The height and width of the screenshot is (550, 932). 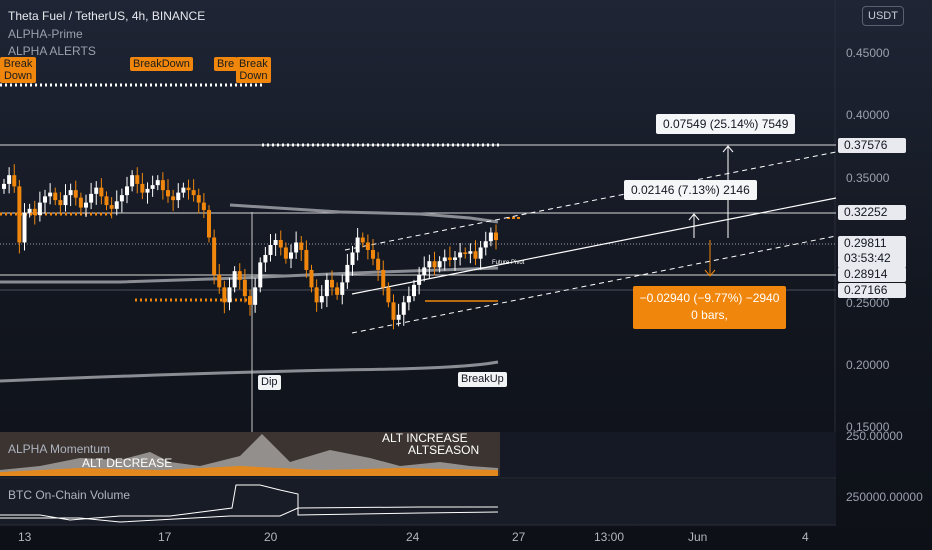 I want to click on breakdown-signal-2: BreakDown, so click(x=161, y=64).